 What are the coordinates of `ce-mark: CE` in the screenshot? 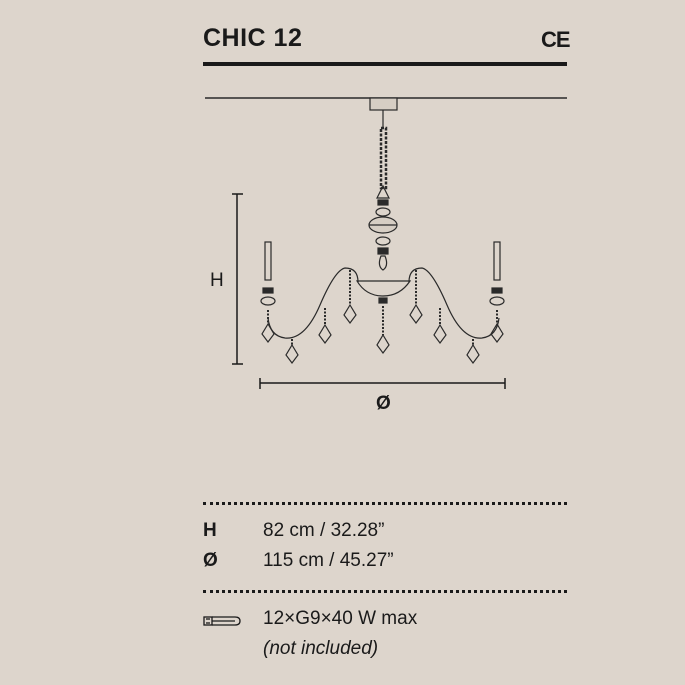 It's located at (556, 39).